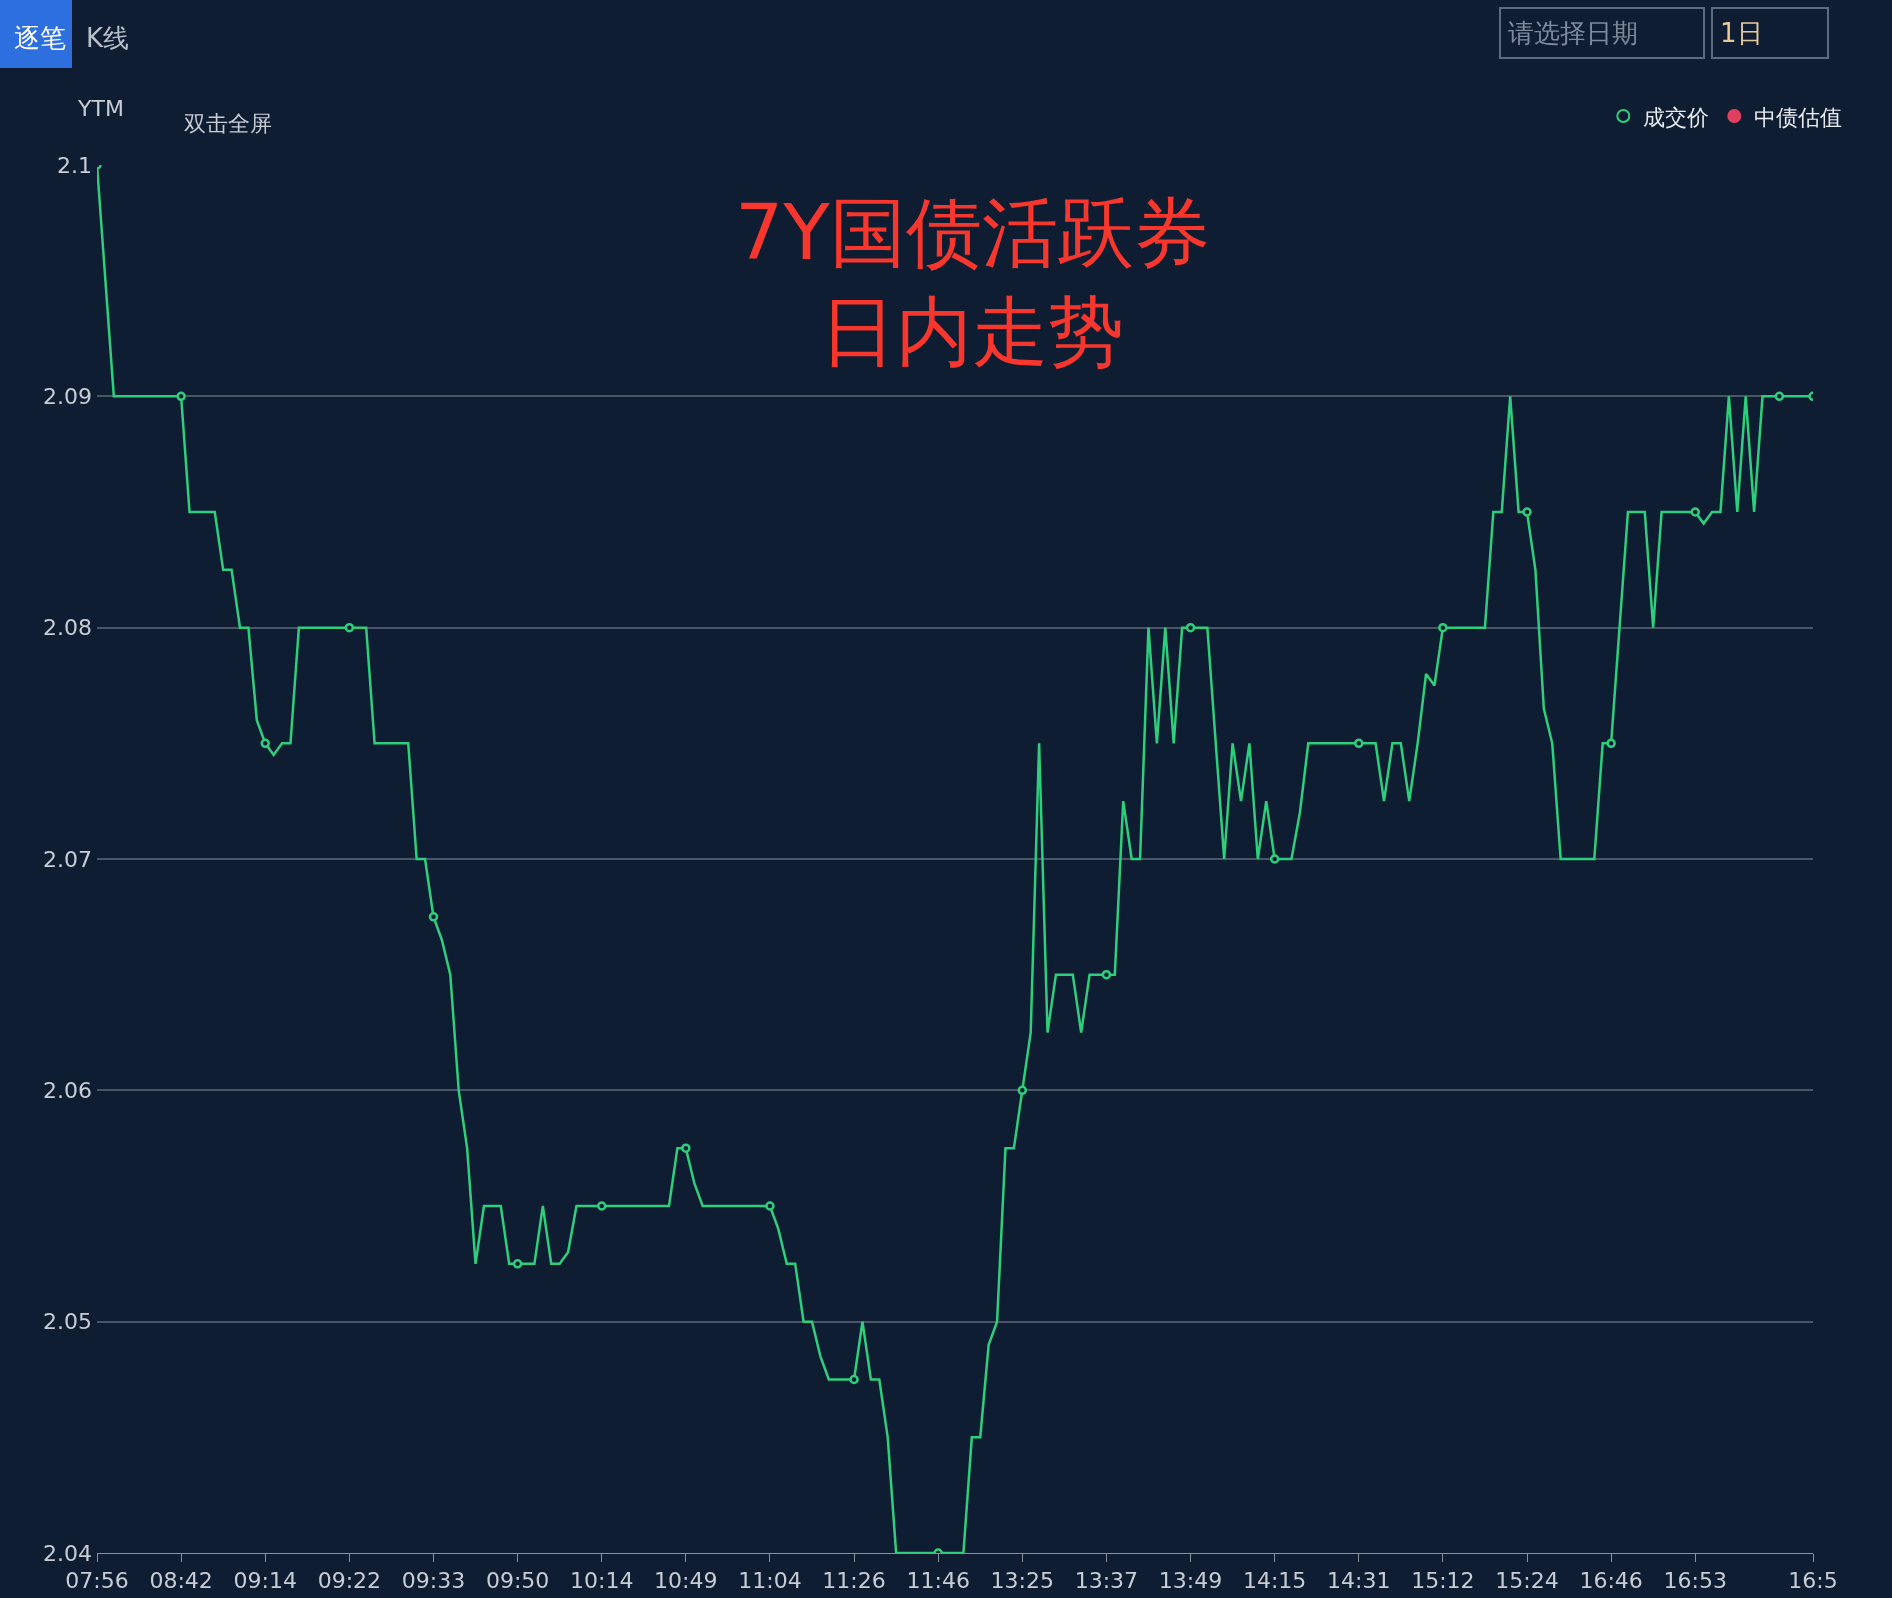 Image resolution: width=1892 pixels, height=1598 pixels. What do you see at coordinates (1022, 1581) in the screenshot?
I see `x-tick-label: 13:25` at bounding box center [1022, 1581].